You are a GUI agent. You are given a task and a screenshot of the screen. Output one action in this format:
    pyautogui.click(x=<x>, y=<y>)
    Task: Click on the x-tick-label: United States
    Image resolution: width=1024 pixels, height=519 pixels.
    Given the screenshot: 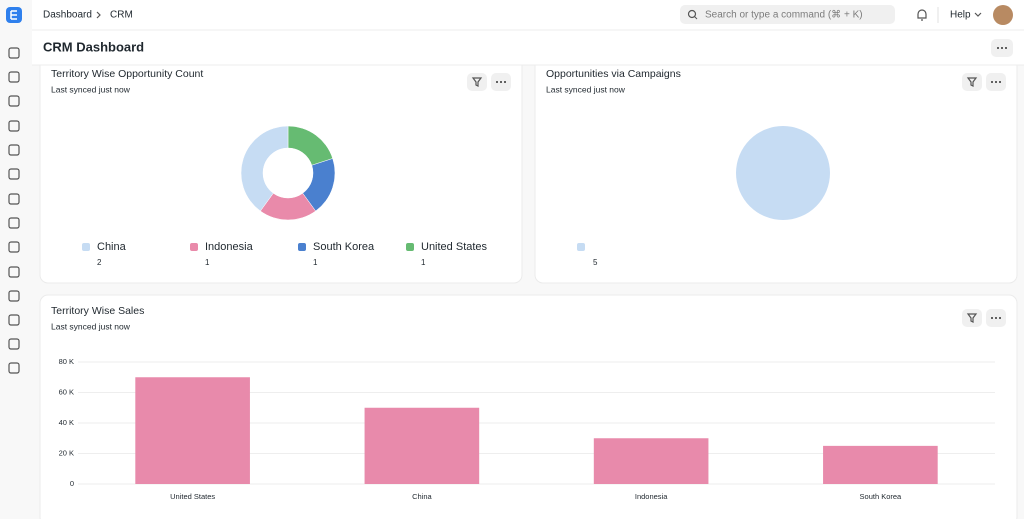 What is the action you would take?
    pyautogui.click(x=192, y=496)
    